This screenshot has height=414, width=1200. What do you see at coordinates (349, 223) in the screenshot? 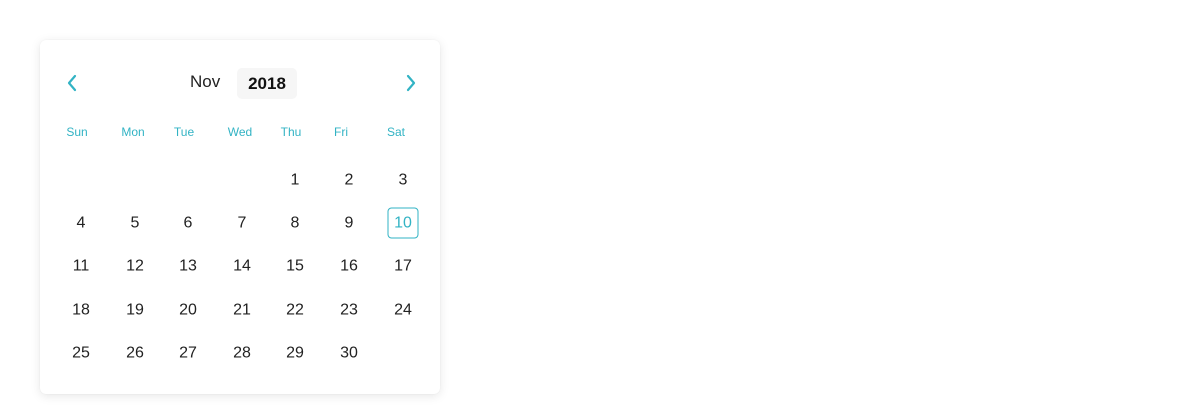
I see `day-cell: 9` at bounding box center [349, 223].